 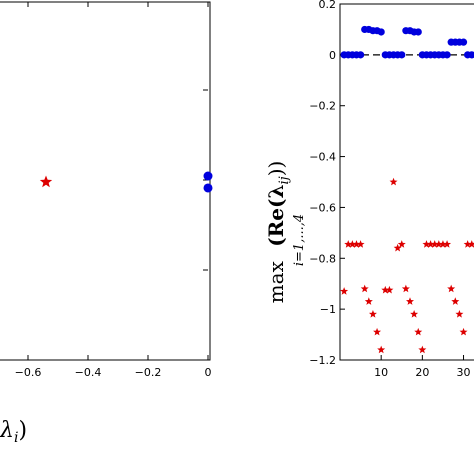 I want to click on right-y-tick-label: −1.2, so click(x=322, y=360).